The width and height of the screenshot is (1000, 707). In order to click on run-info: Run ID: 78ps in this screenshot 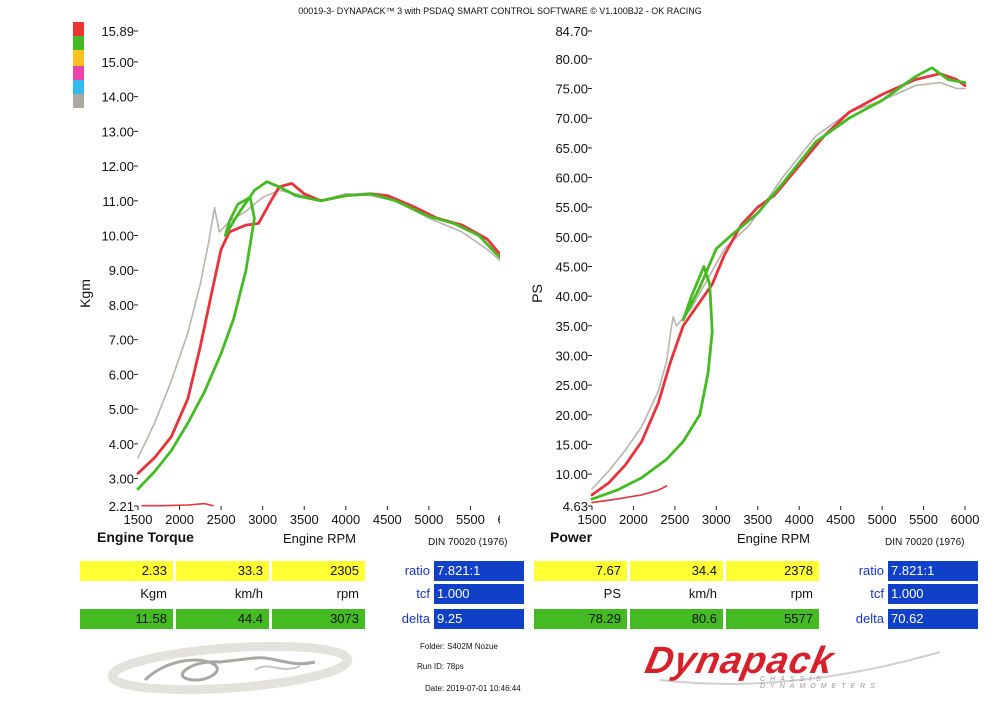, I will do `click(440, 666)`.